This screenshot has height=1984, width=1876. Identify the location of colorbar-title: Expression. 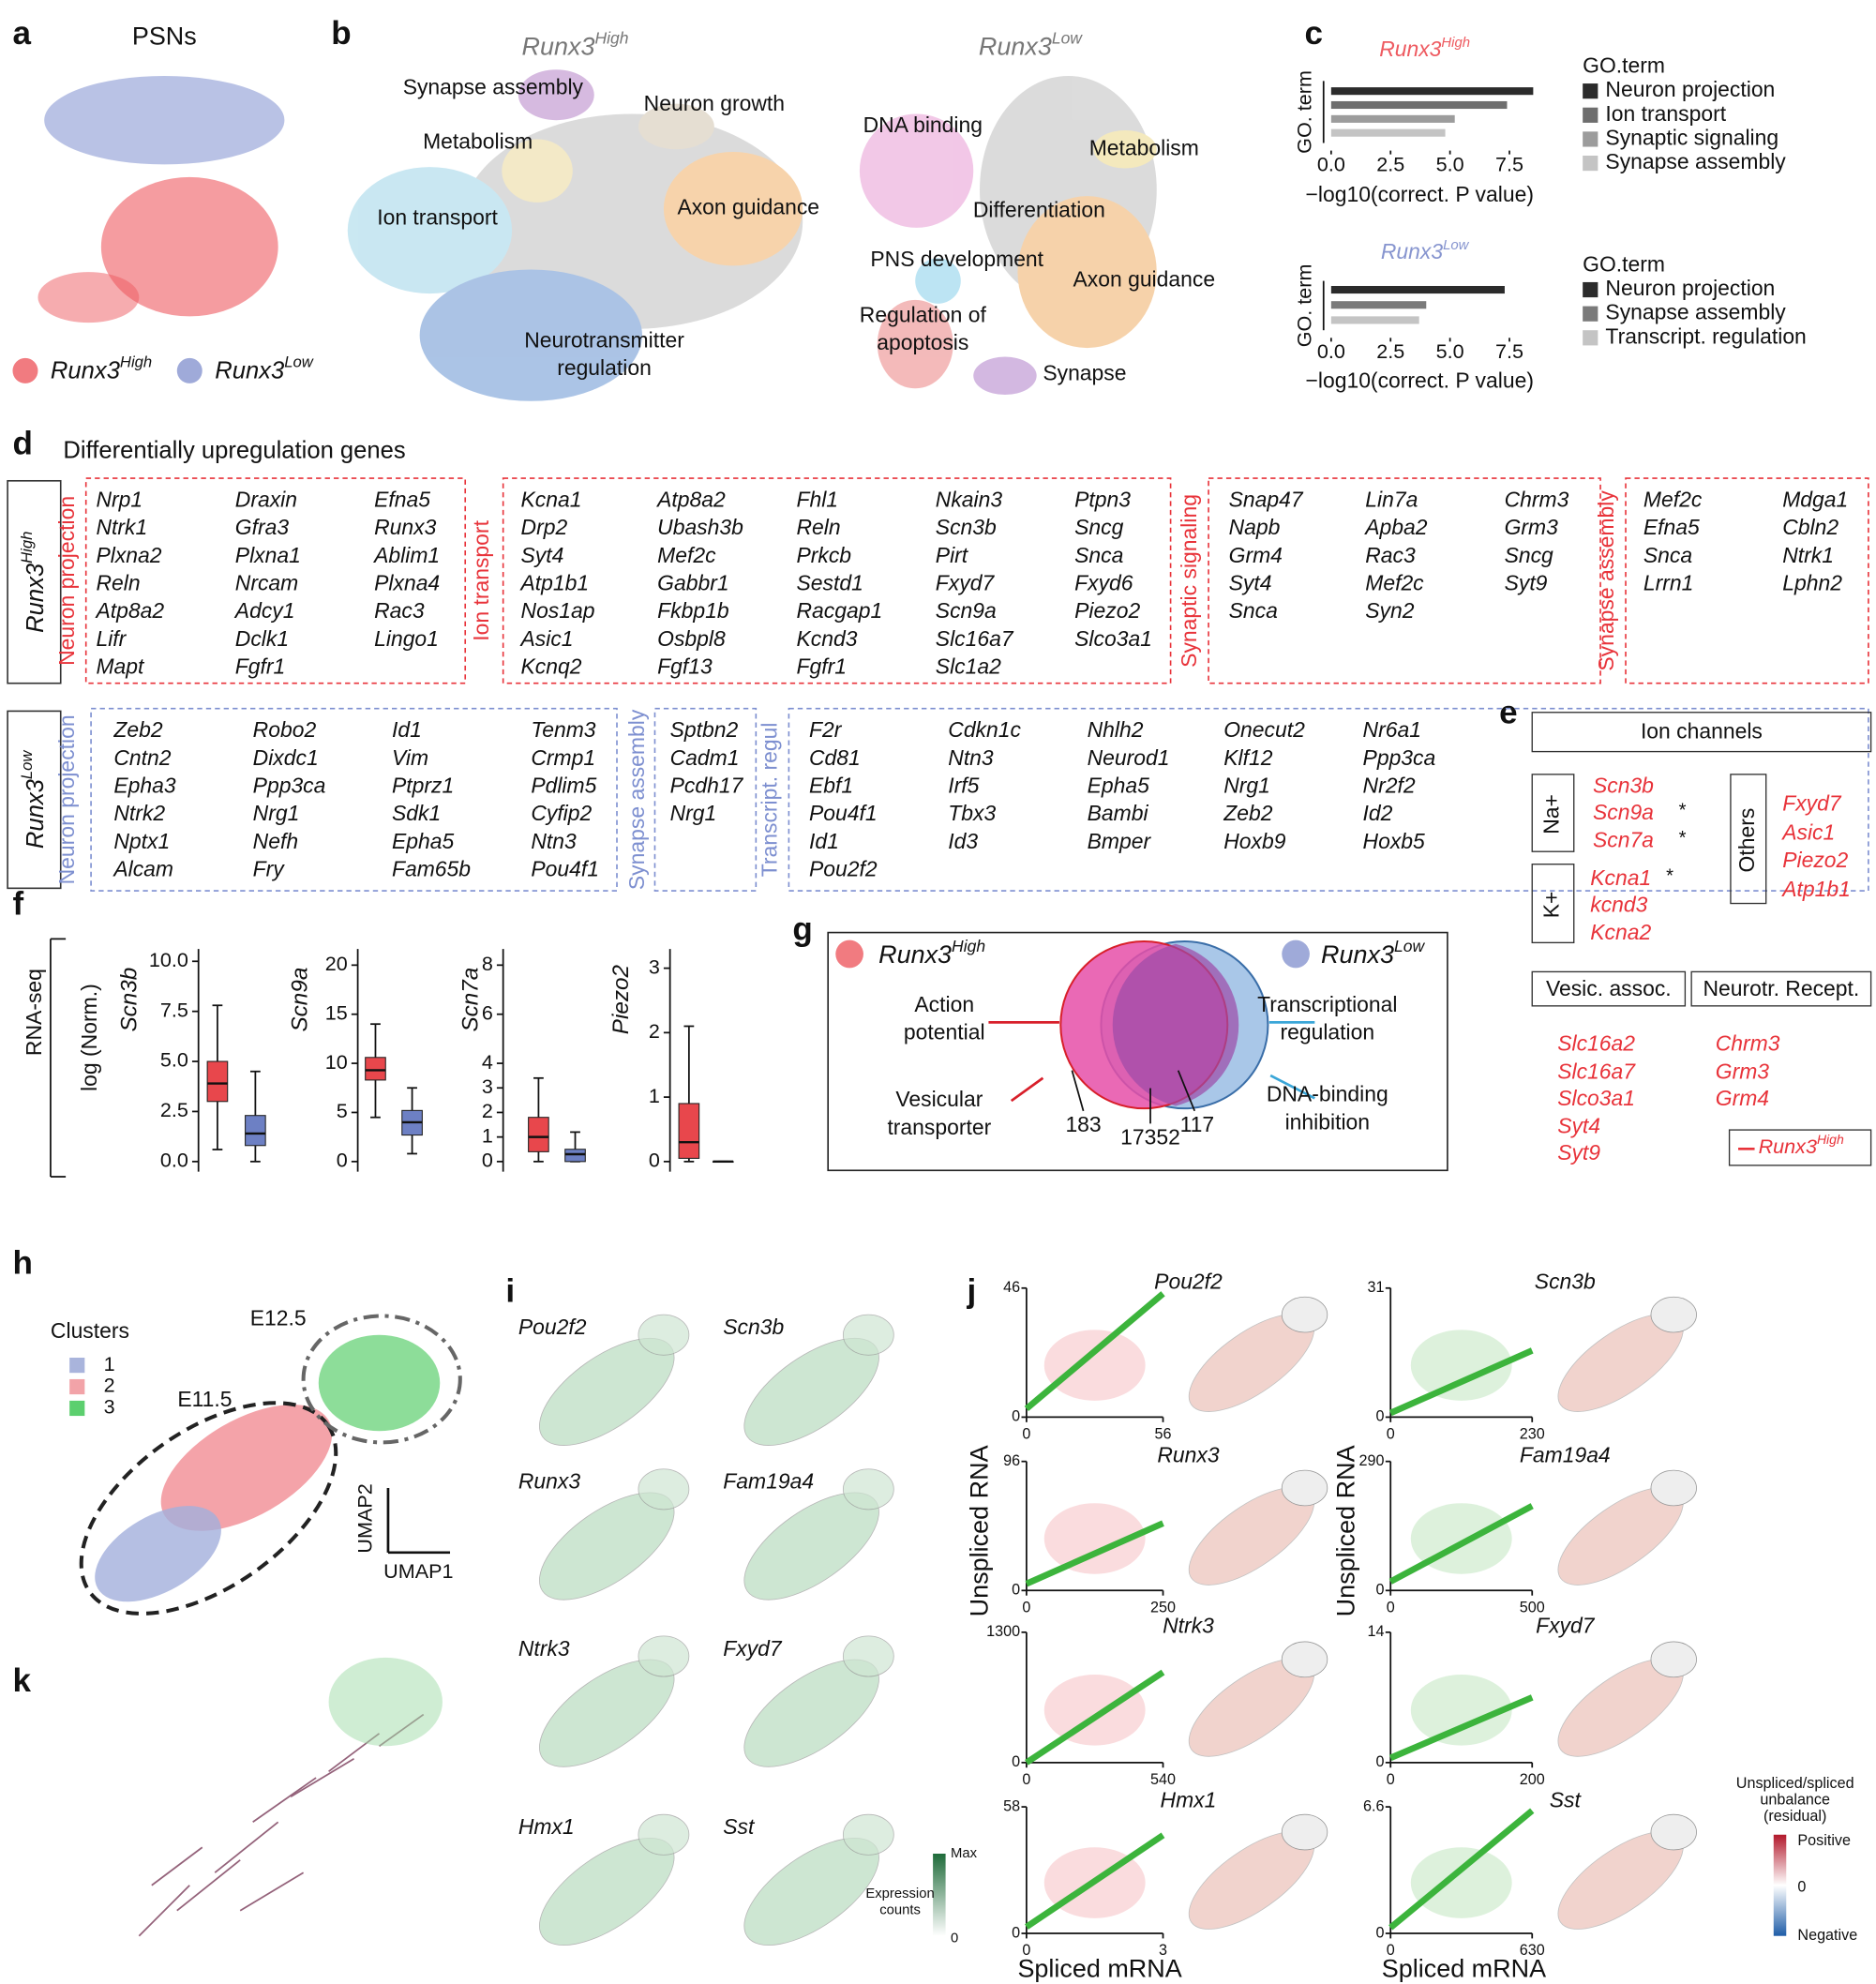
(899, 1893).